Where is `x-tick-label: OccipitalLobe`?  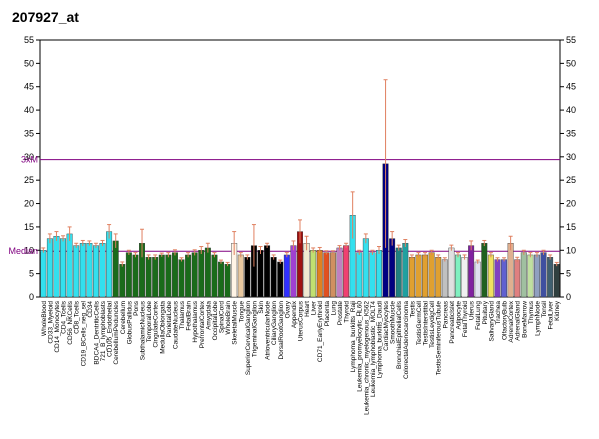 x-tick-label: OccipitalLobe is located at coordinates (215, 321).